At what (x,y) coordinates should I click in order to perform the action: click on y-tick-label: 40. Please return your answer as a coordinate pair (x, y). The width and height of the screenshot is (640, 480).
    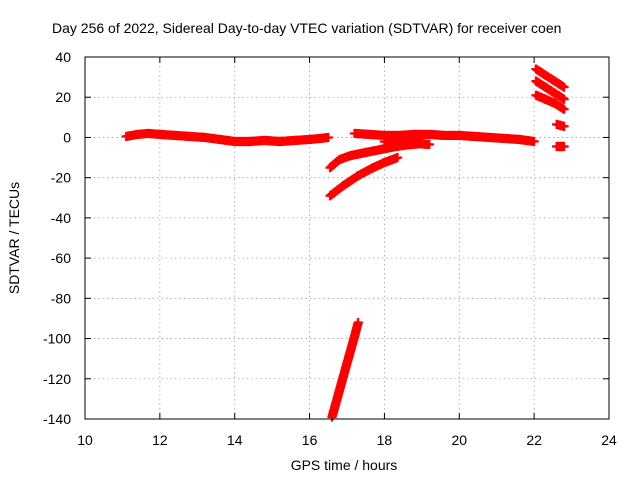
    Looking at the image, I should click on (63, 57).